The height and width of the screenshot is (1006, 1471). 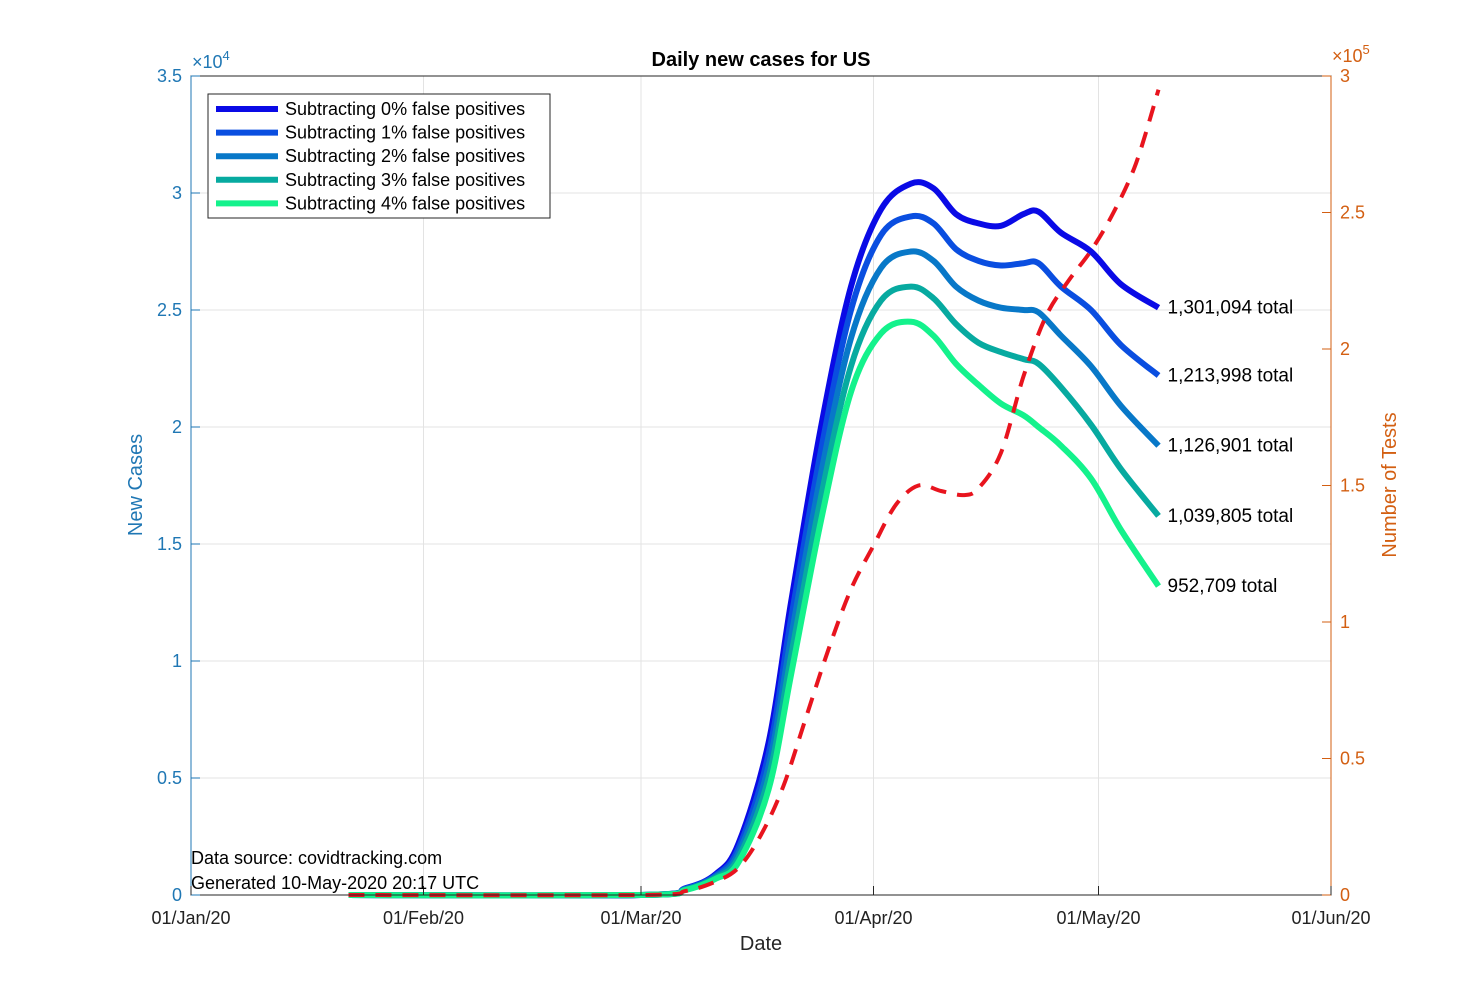 I want to click on right-exponent: 5, so click(x=1366, y=49).